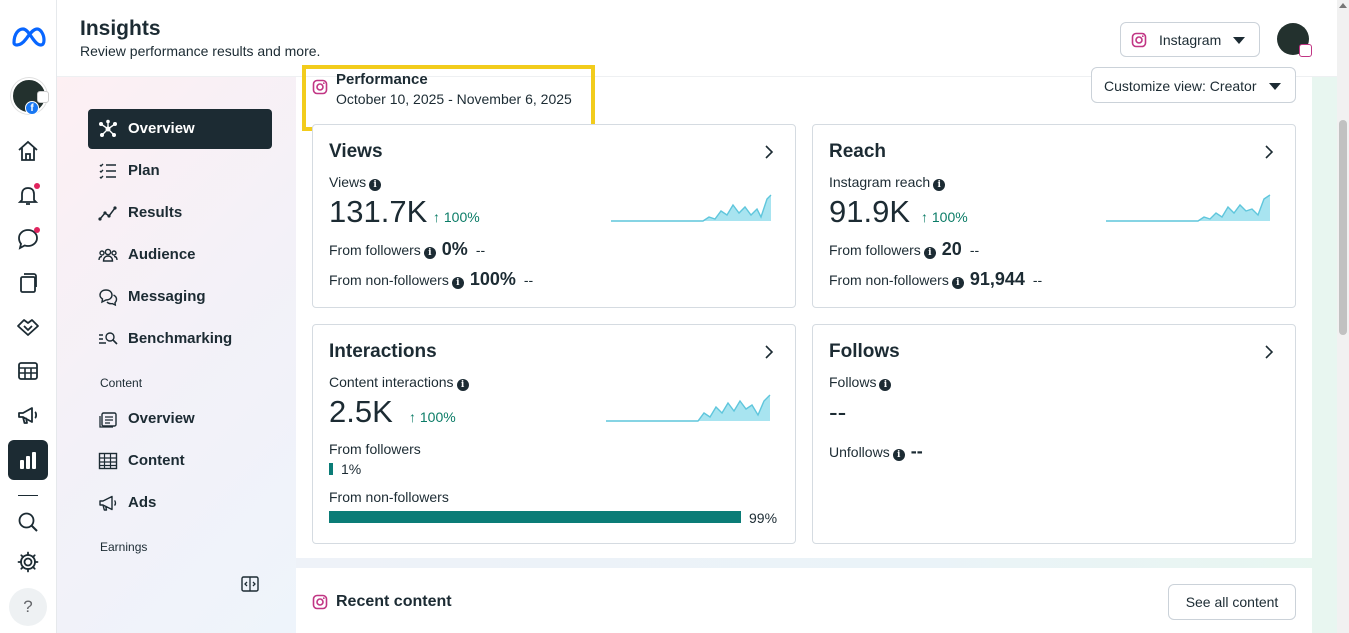 The image size is (1349, 633). Describe the element at coordinates (375, 449) in the screenshot. I see `from-followers-label: From followers` at that location.